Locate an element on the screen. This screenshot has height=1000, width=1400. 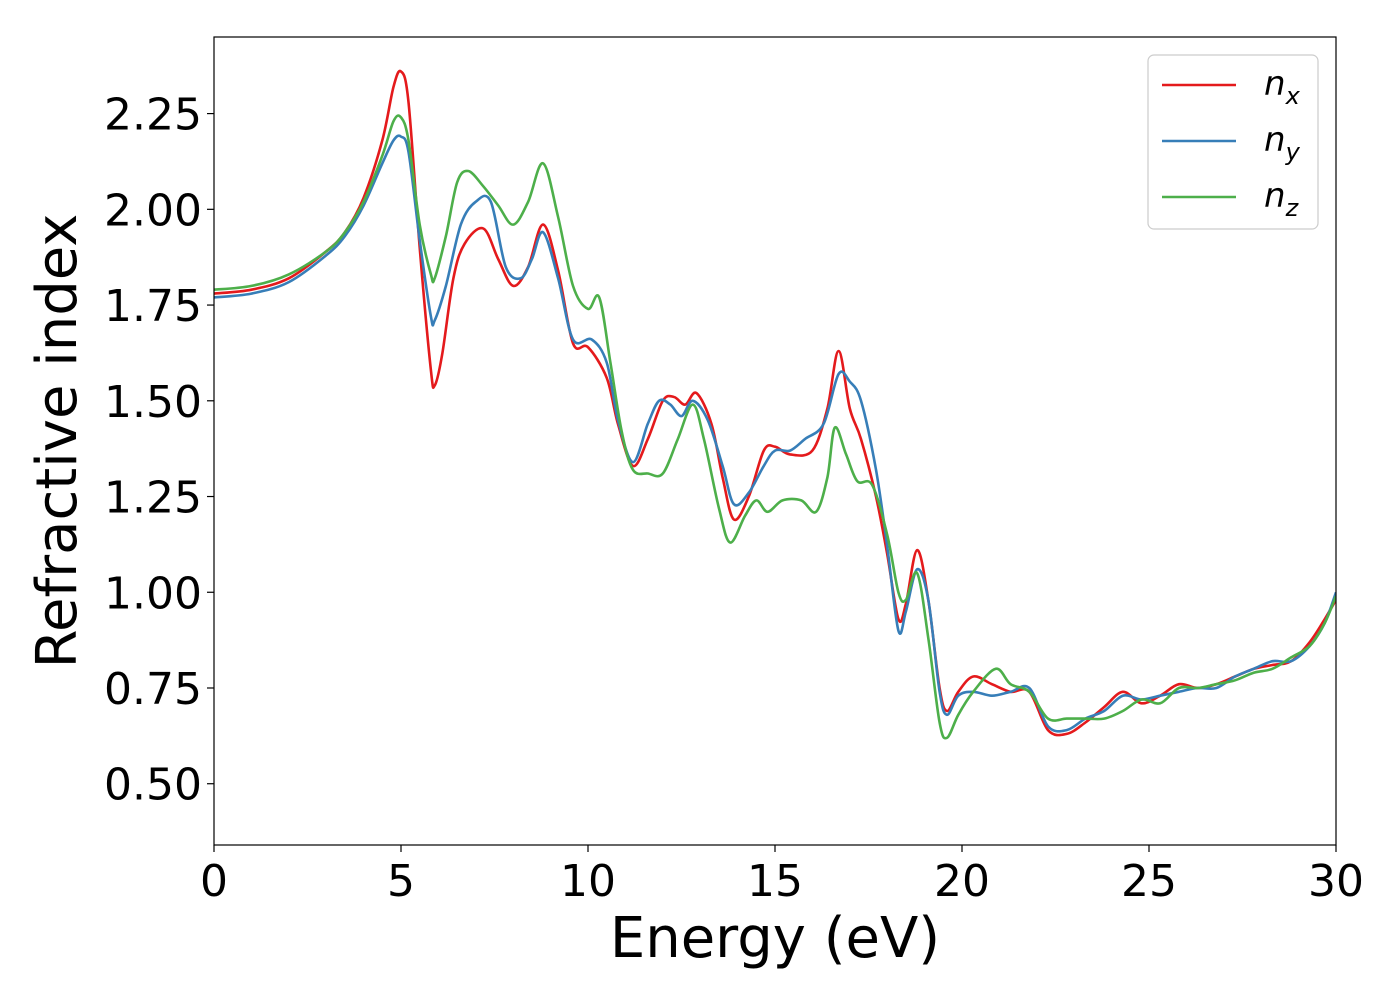
x-tick-label: 15 is located at coordinates (775, 881).